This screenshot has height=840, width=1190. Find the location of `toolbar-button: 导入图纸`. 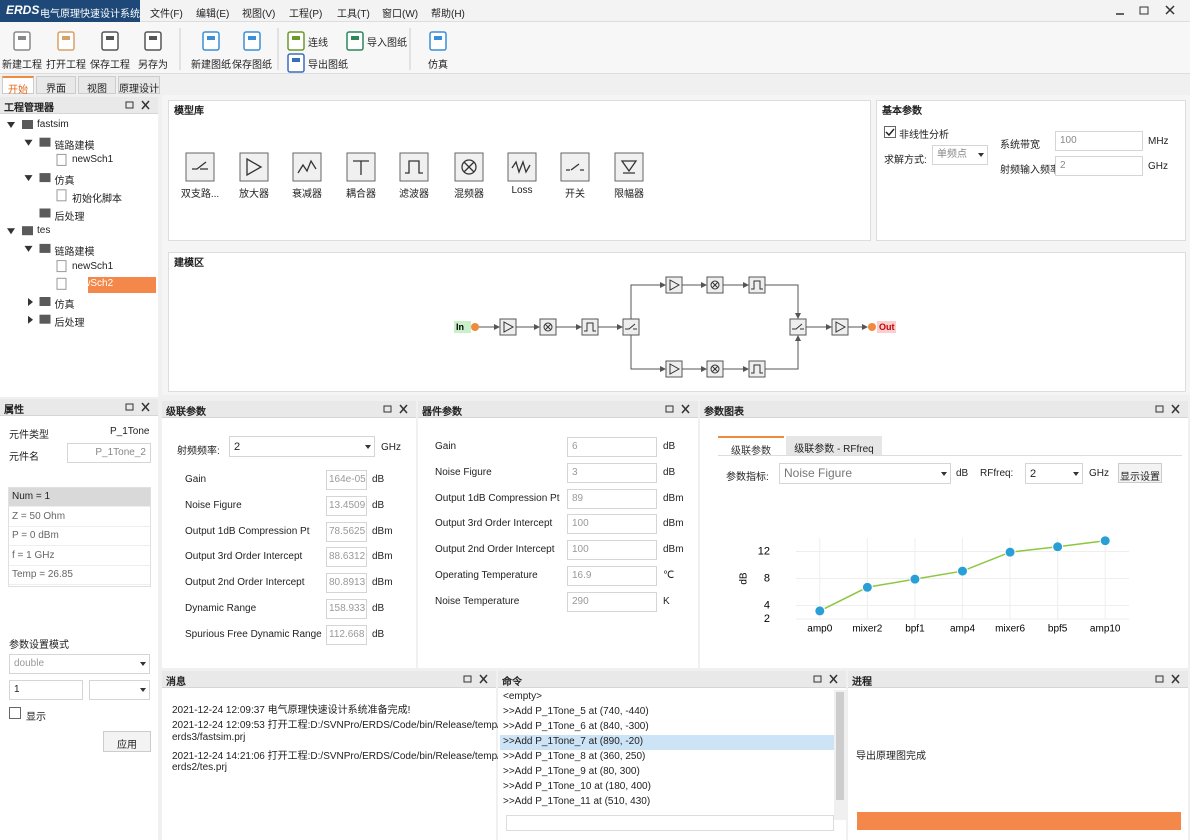

toolbar-button: 导入图纸 is located at coordinates (387, 41).